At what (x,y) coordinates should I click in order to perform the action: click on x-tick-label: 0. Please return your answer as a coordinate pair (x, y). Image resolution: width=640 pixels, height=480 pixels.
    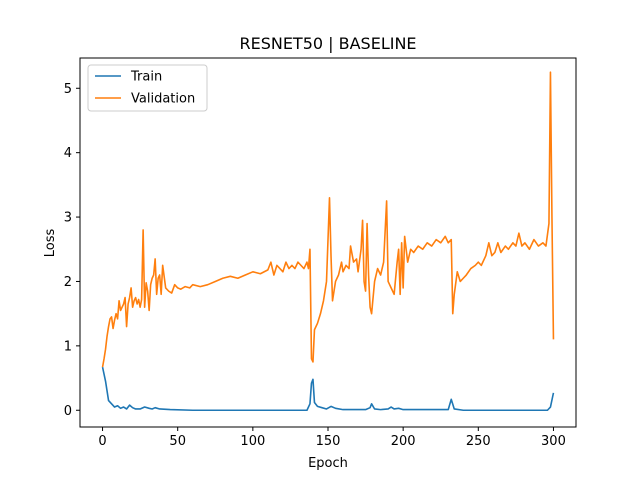
    Looking at the image, I should click on (102, 441).